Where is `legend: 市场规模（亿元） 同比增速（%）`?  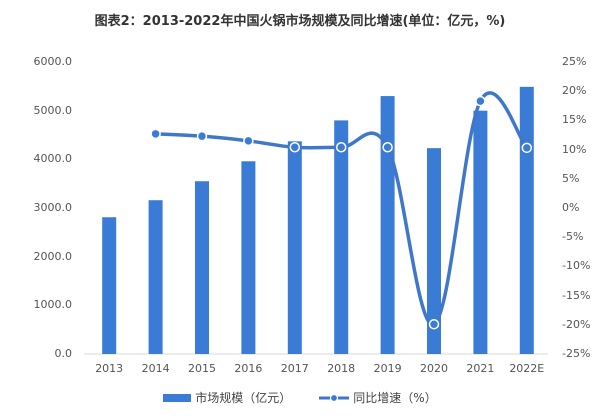
legend: 市场规模（亿元） 同比增速（%） is located at coordinates (300, 397).